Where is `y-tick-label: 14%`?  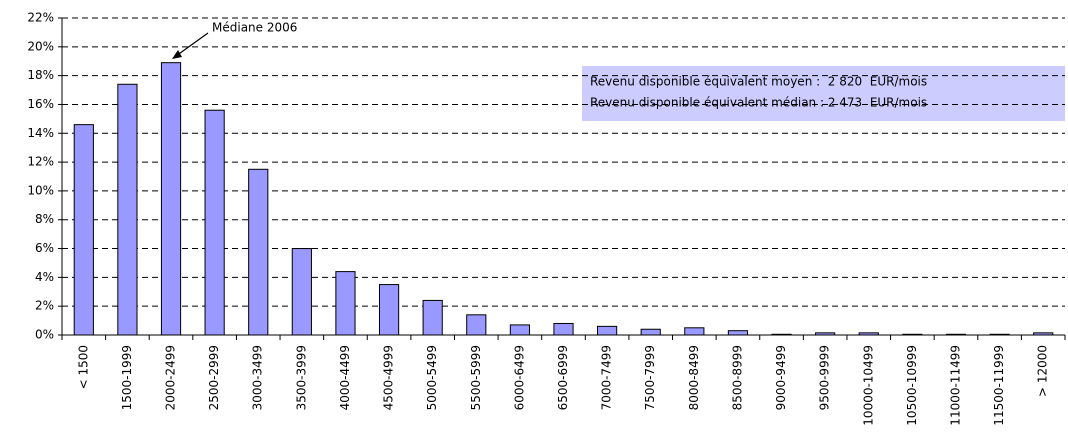
y-tick-label: 14% is located at coordinates (40, 133).